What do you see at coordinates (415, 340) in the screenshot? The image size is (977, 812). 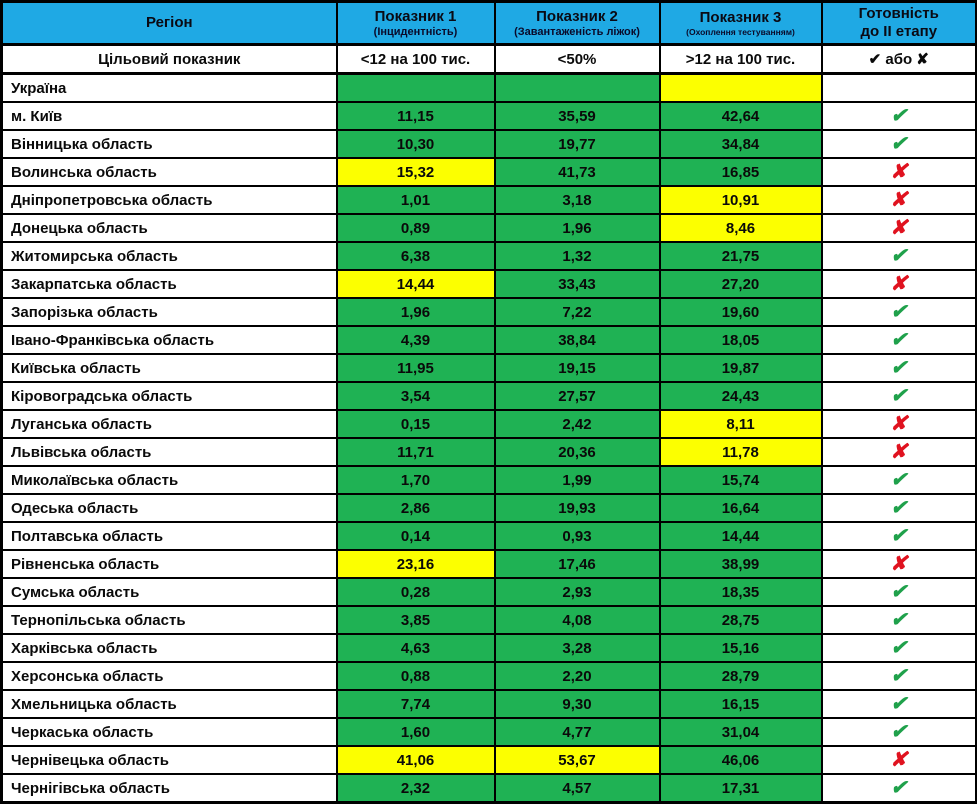 I see `indicator-1-value: 4,39` at bounding box center [415, 340].